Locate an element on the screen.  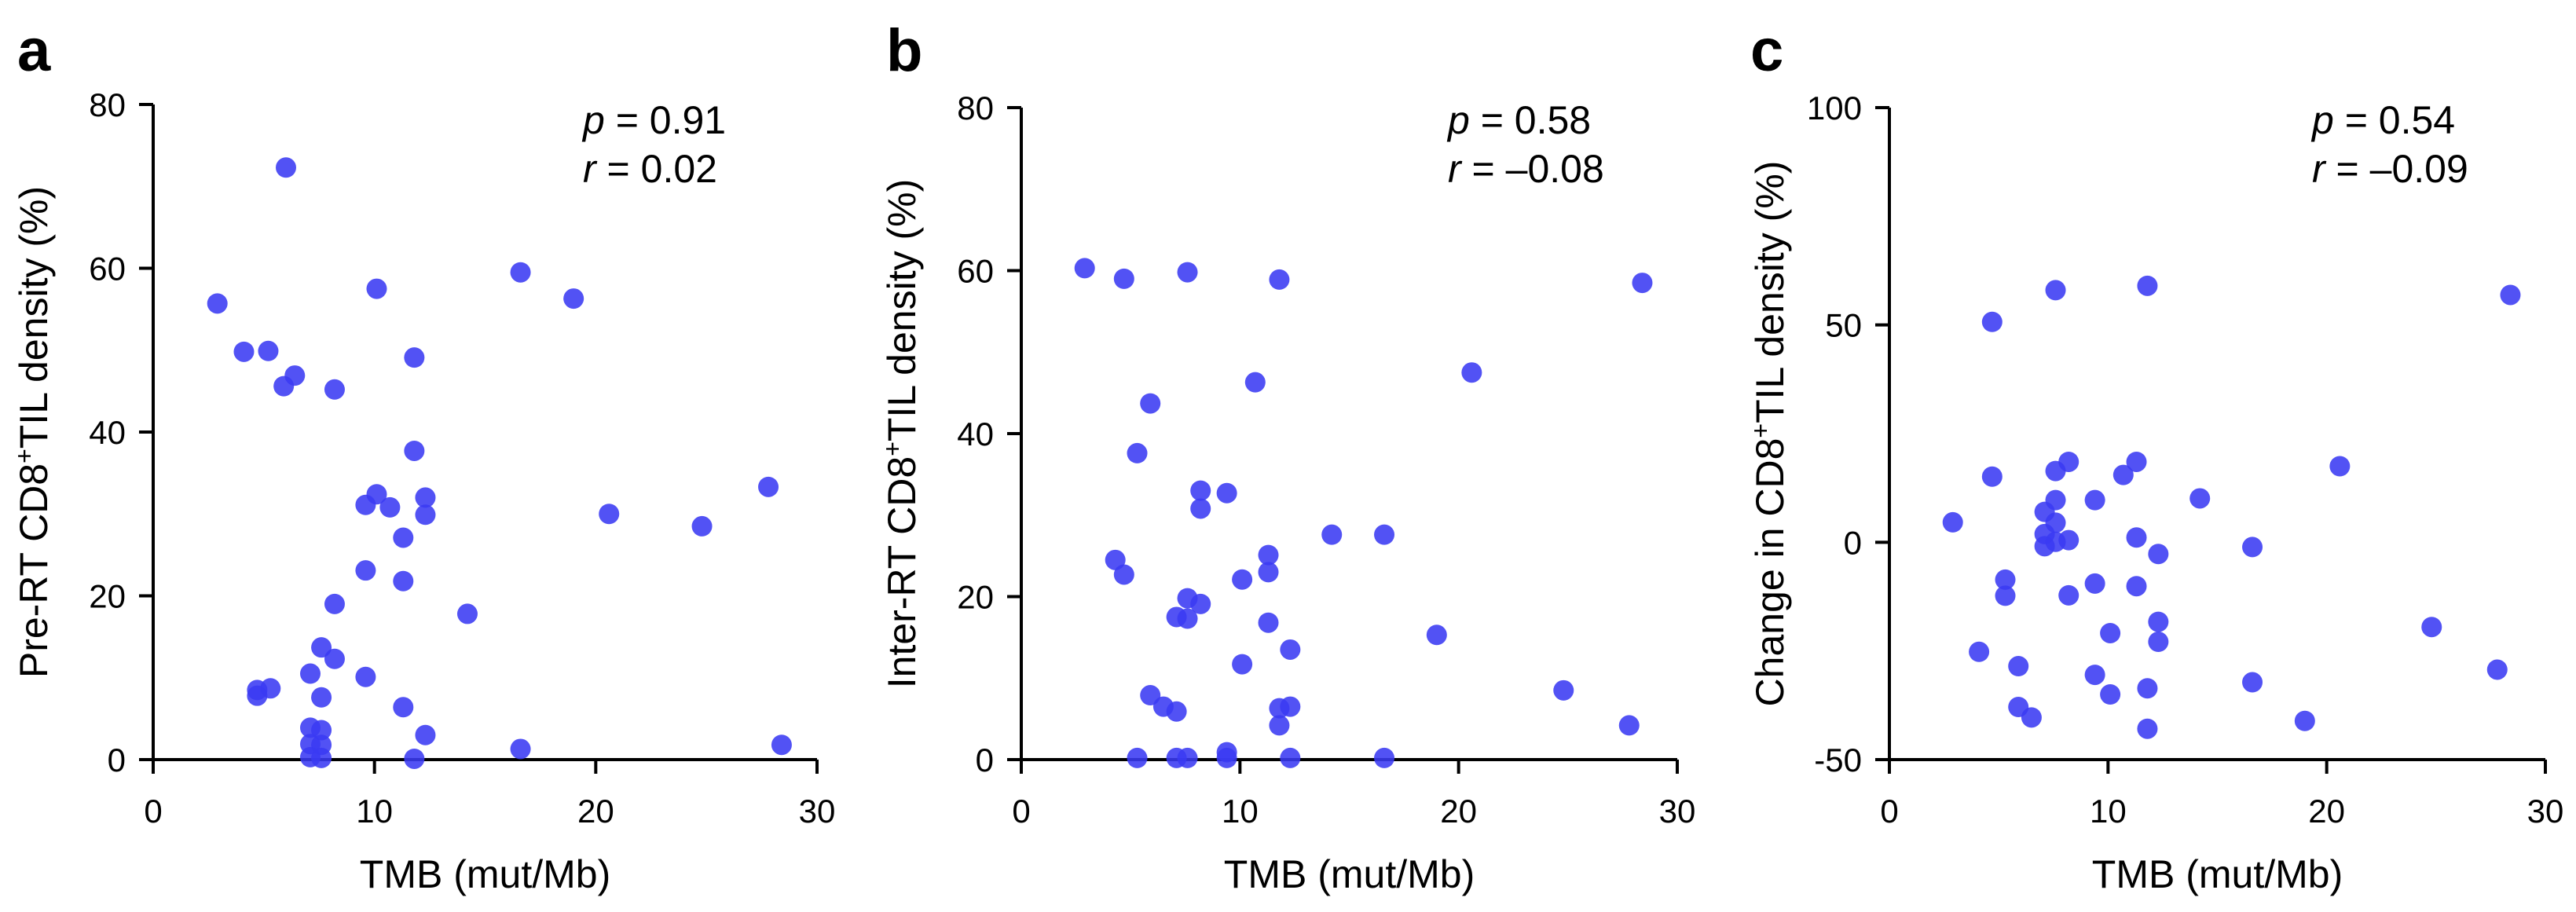
y-axis-label: Inter-RT CD8+TIL density (%) is located at coordinates (901, 434).